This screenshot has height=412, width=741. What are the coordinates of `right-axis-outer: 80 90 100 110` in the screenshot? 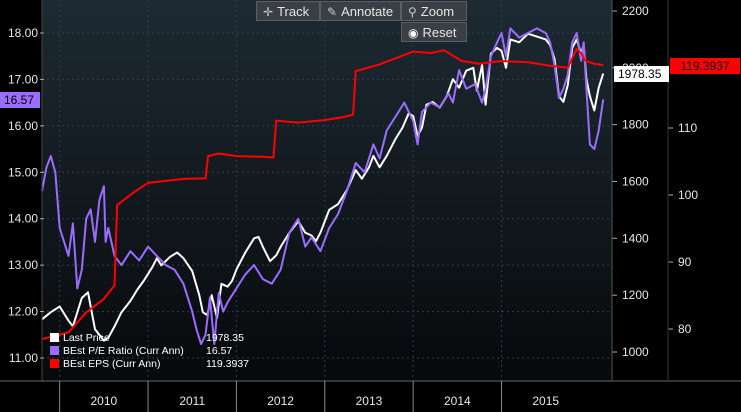 It's located at (683, 228).